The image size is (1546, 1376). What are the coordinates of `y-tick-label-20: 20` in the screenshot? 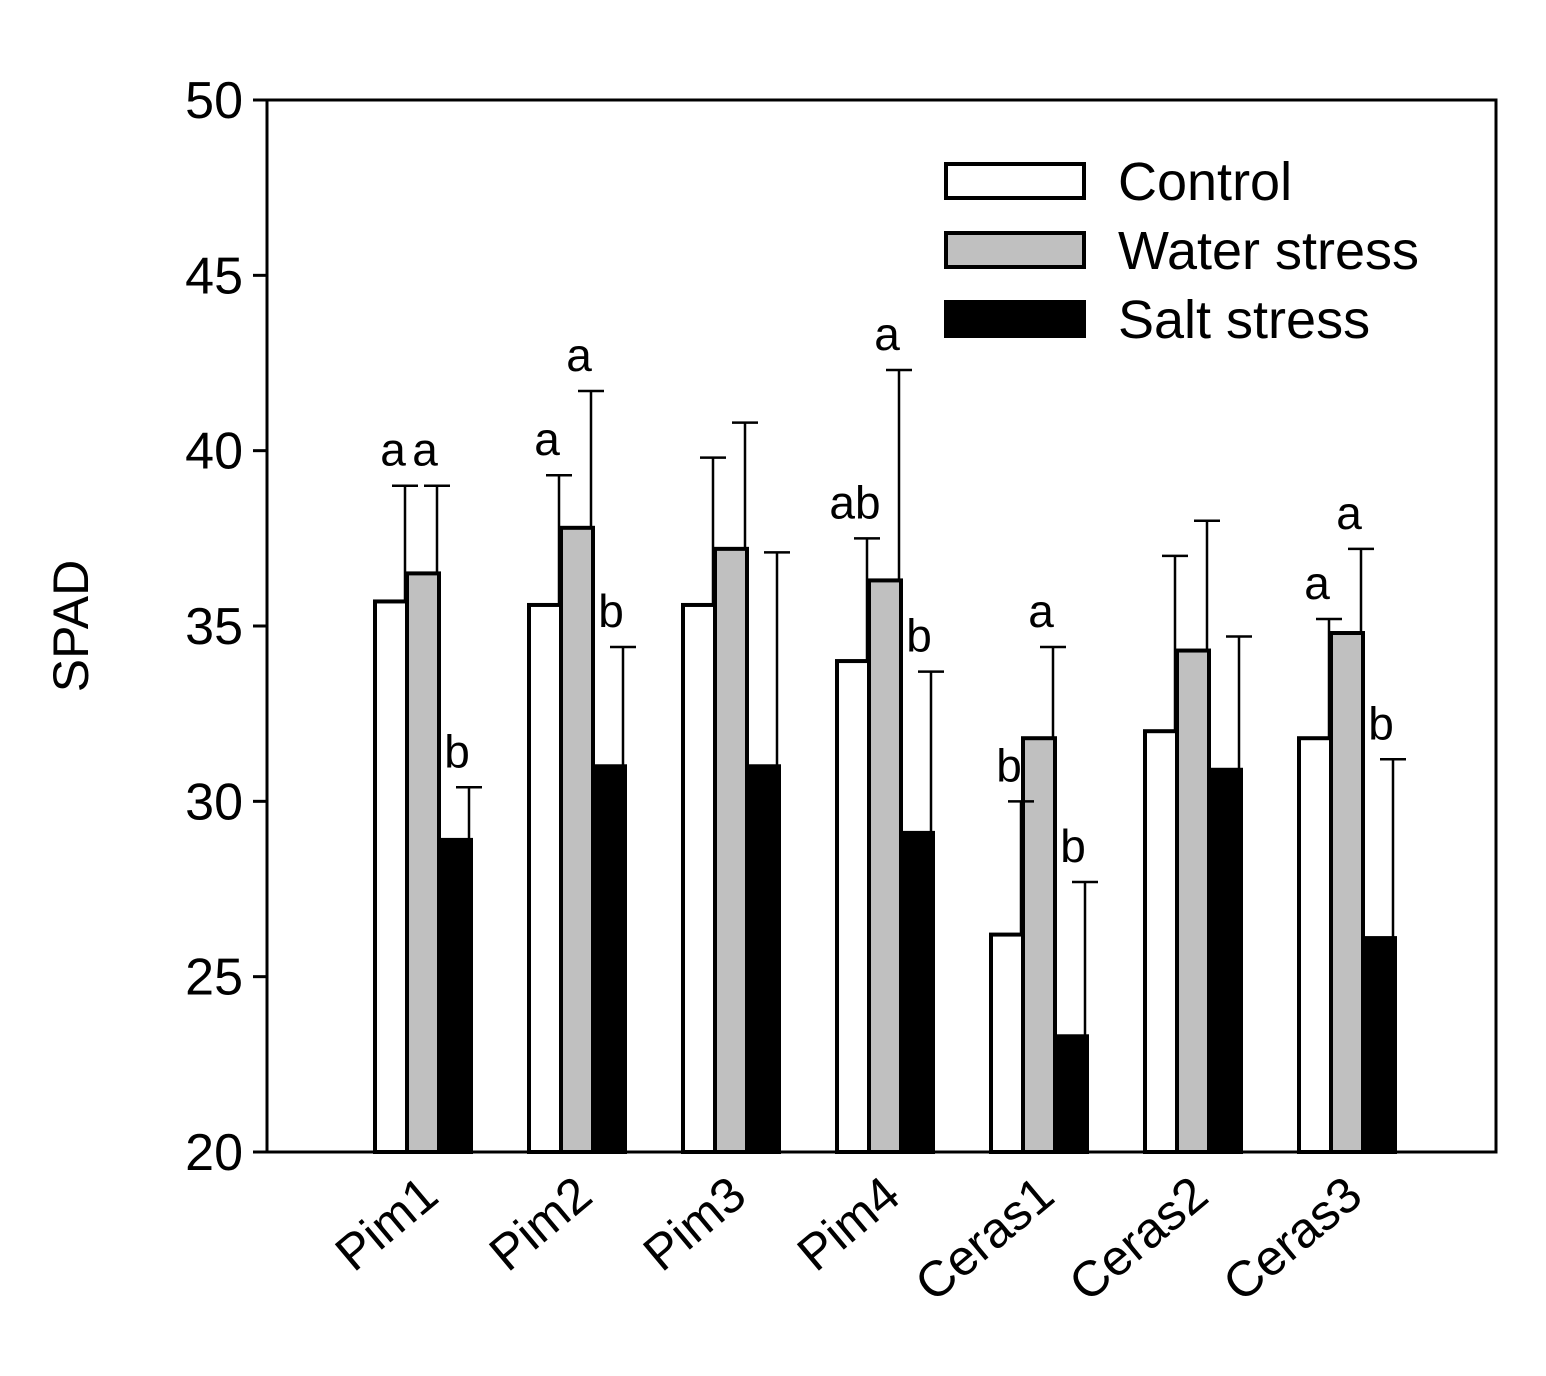 It's located at (214, 1153).